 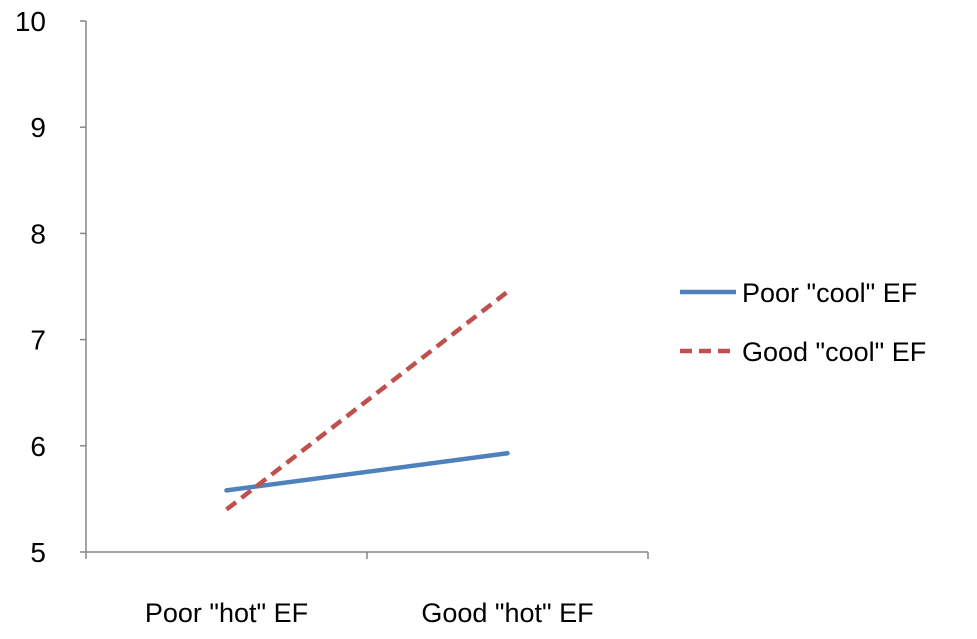 What do you see at coordinates (38, 446) in the screenshot?
I see `y-tick-label: 6` at bounding box center [38, 446].